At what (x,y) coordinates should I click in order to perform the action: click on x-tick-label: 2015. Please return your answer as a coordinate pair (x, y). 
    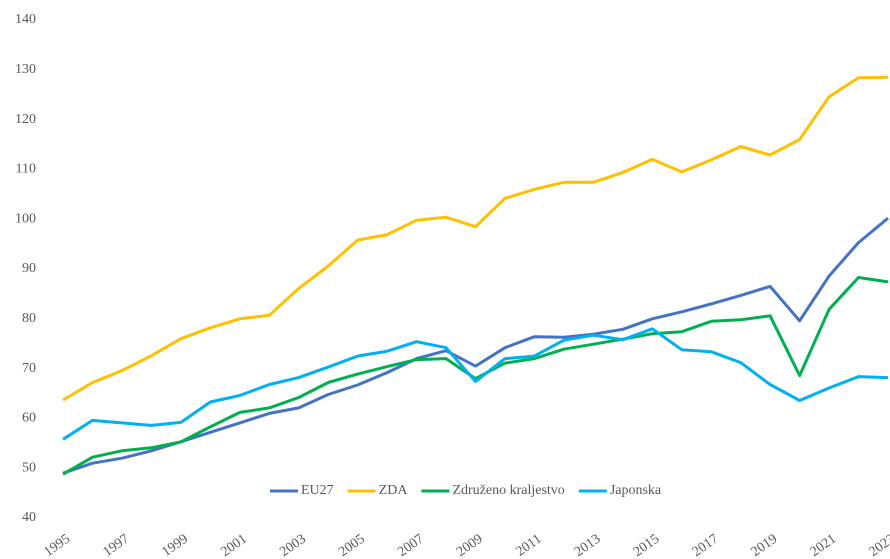
    Looking at the image, I should click on (647, 545).